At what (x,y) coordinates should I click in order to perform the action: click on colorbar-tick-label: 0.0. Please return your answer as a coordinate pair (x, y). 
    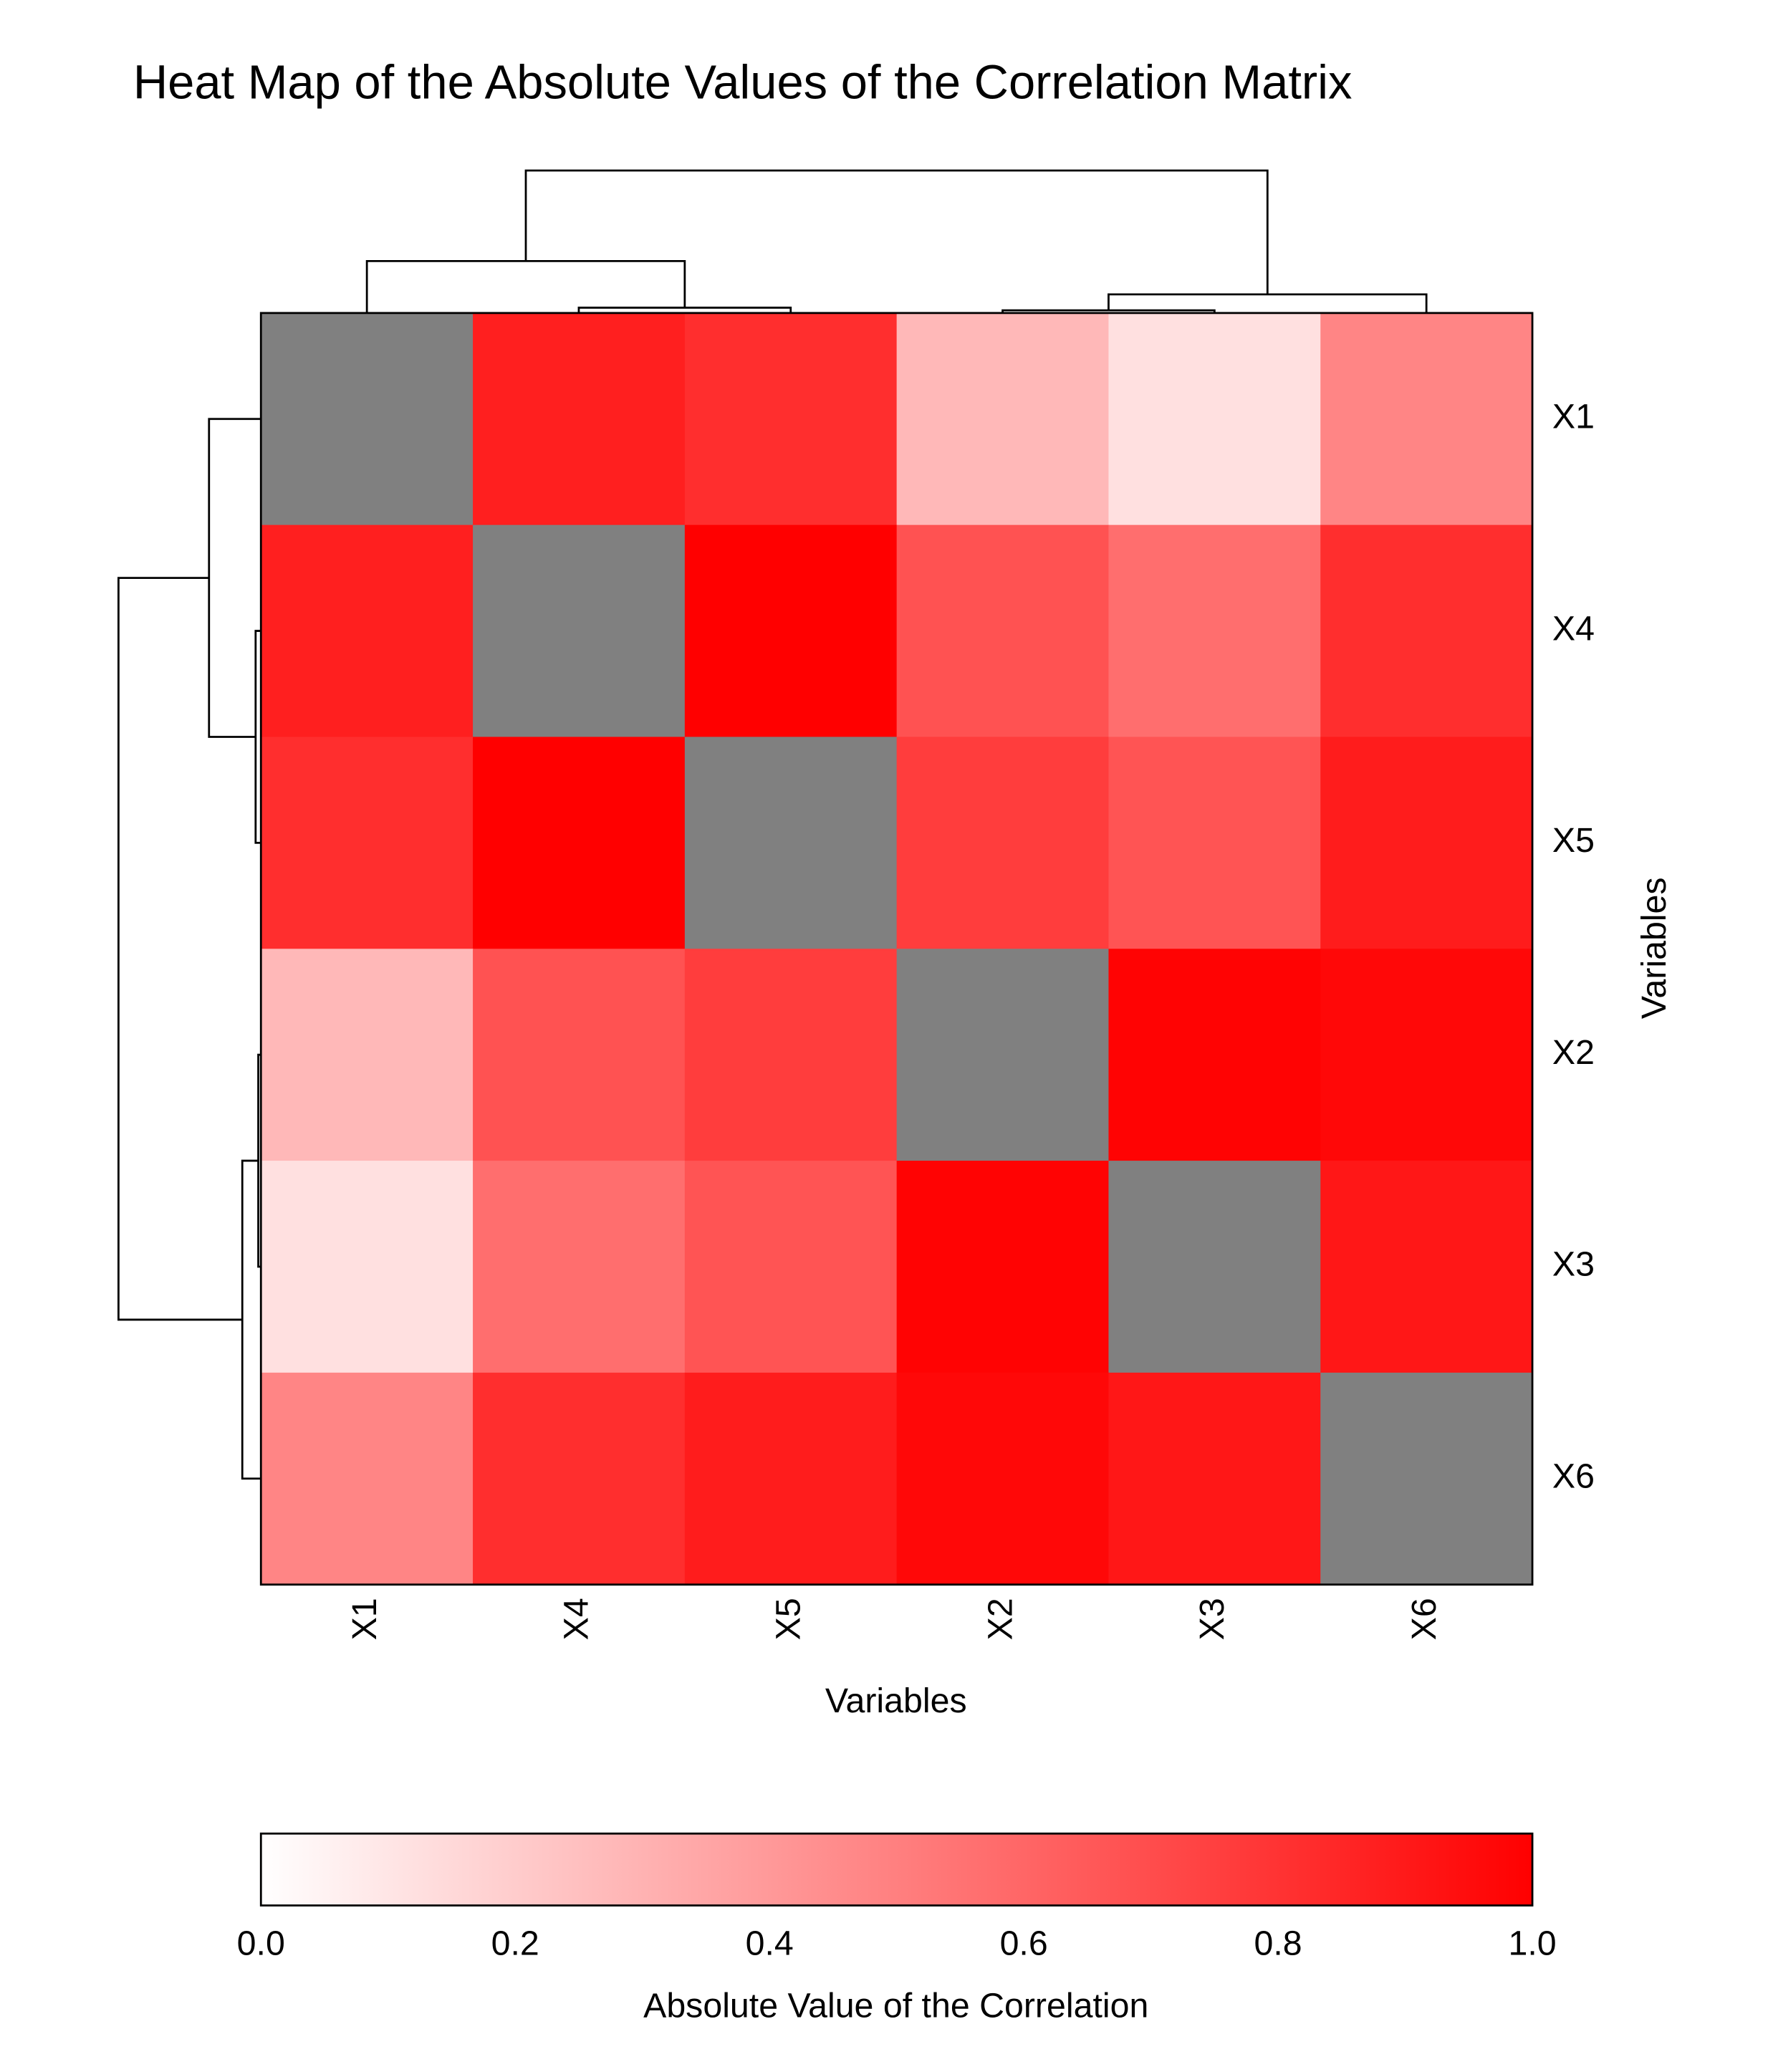
    Looking at the image, I should click on (261, 1943).